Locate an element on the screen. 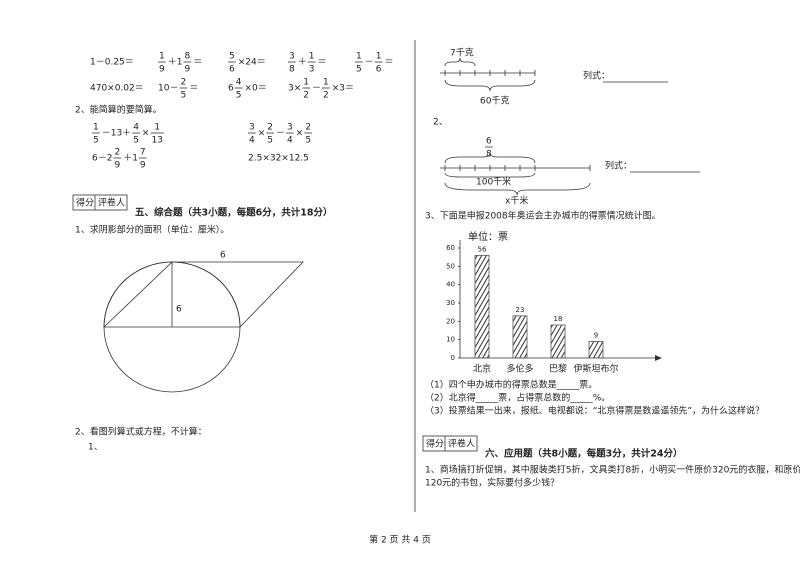 The width and height of the screenshot is (800, 565). segment-label: 100千米 is located at coordinates (493, 182).